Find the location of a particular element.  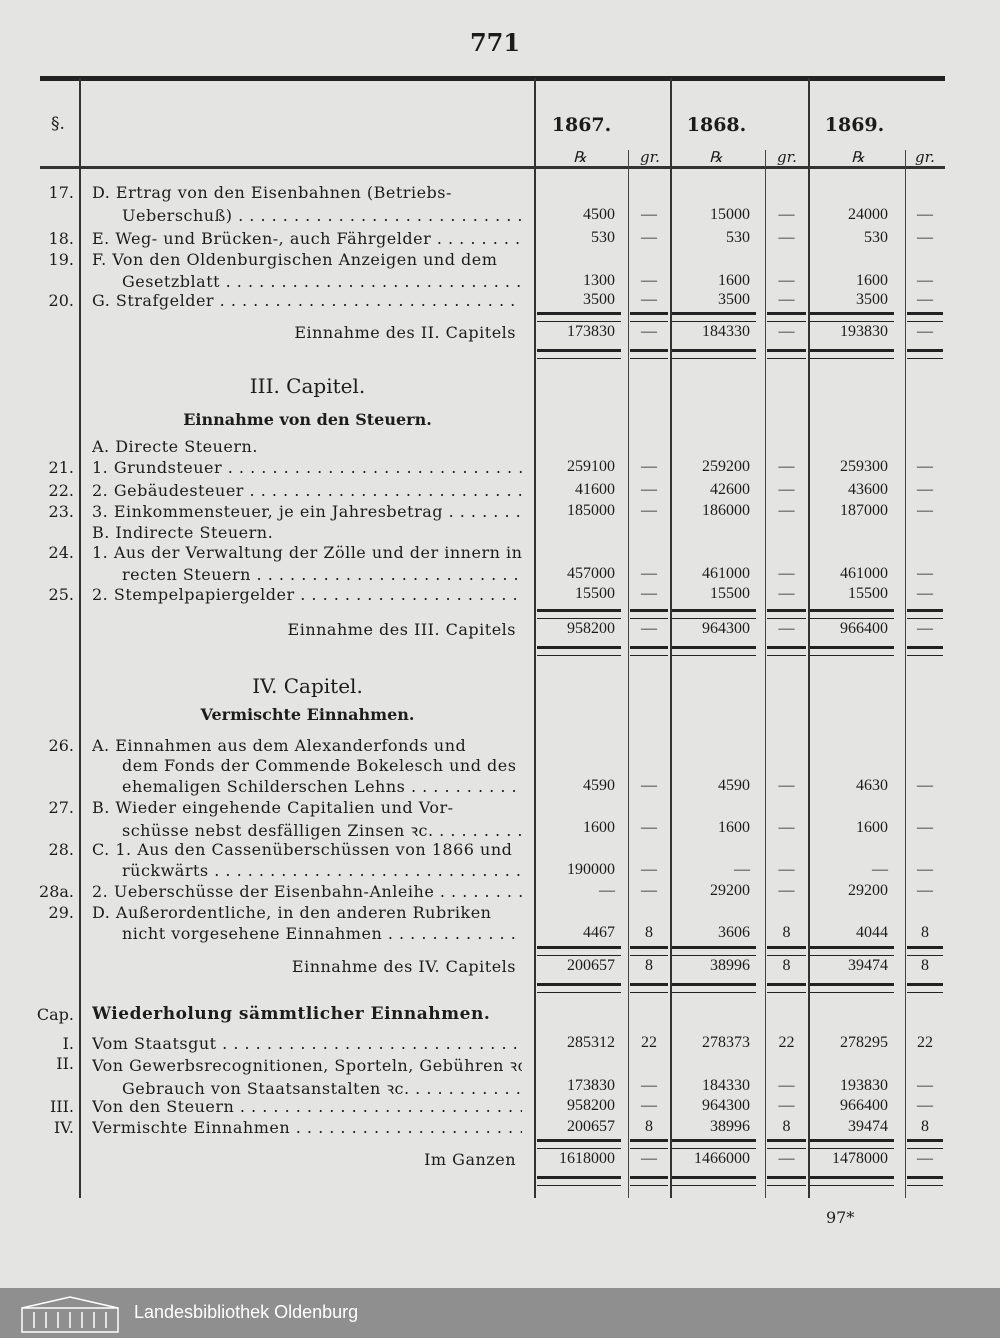

thaler-value: 1600 is located at coordinates (872, 280).